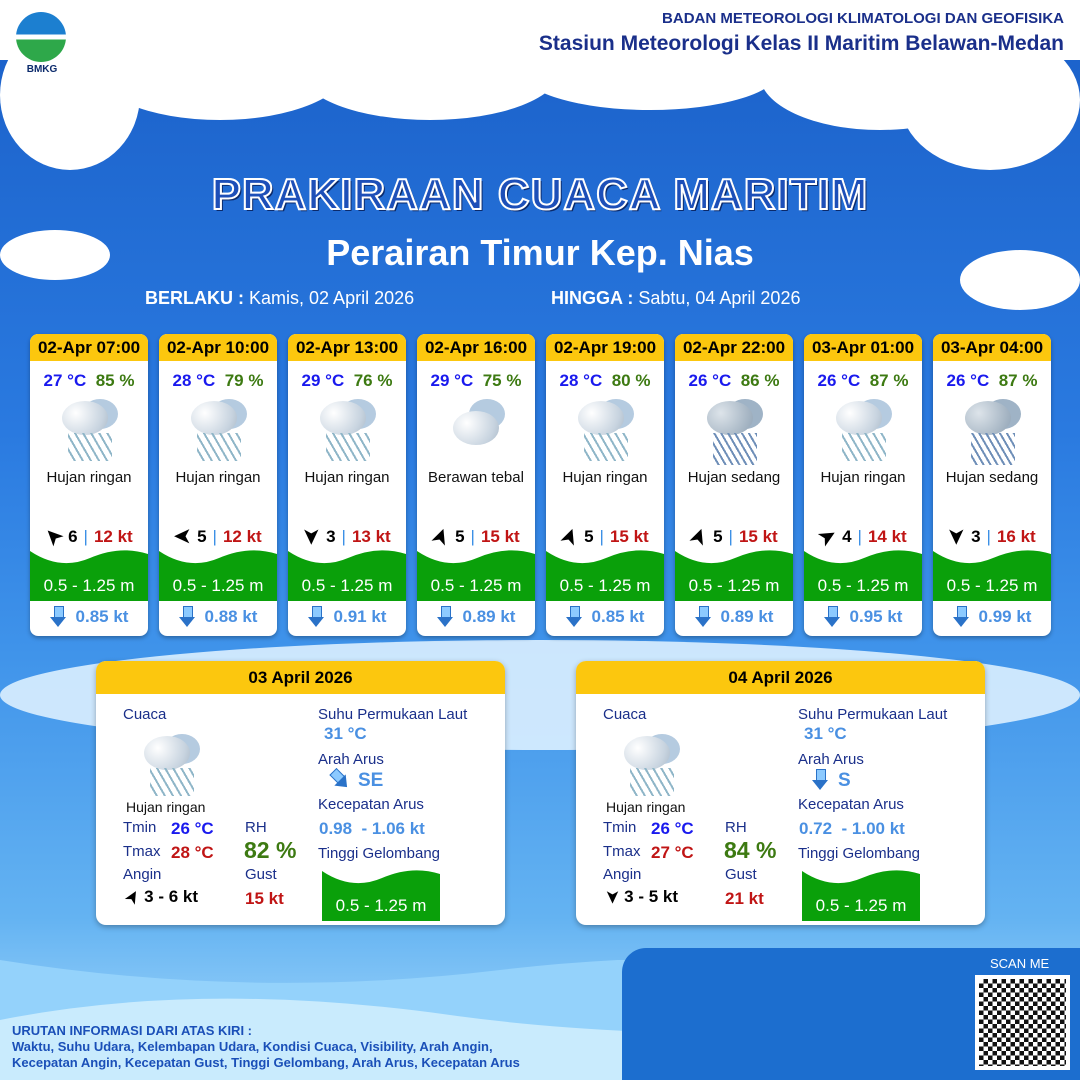  What do you see at coordinates (476, 430) in the screenshot?
I see `overcast-icon` at bounding box center [476, 430].